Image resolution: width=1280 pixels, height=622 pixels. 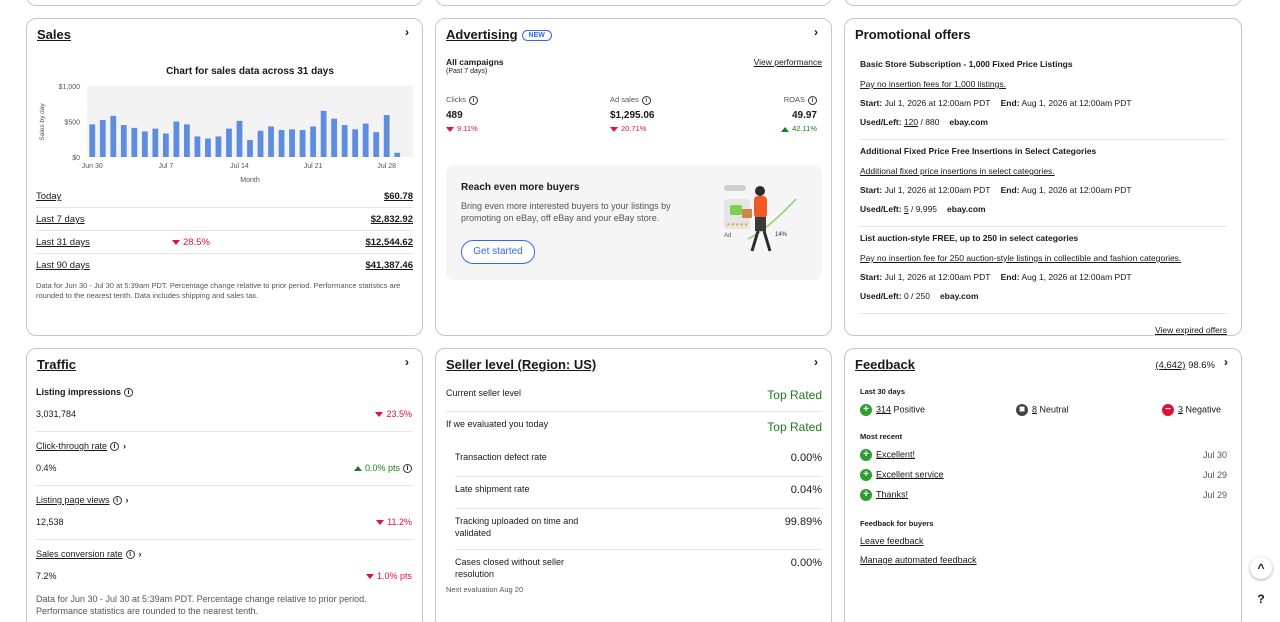 I want to click on ad-metric-change-value: 9.11%, so click(x=467, y=128).